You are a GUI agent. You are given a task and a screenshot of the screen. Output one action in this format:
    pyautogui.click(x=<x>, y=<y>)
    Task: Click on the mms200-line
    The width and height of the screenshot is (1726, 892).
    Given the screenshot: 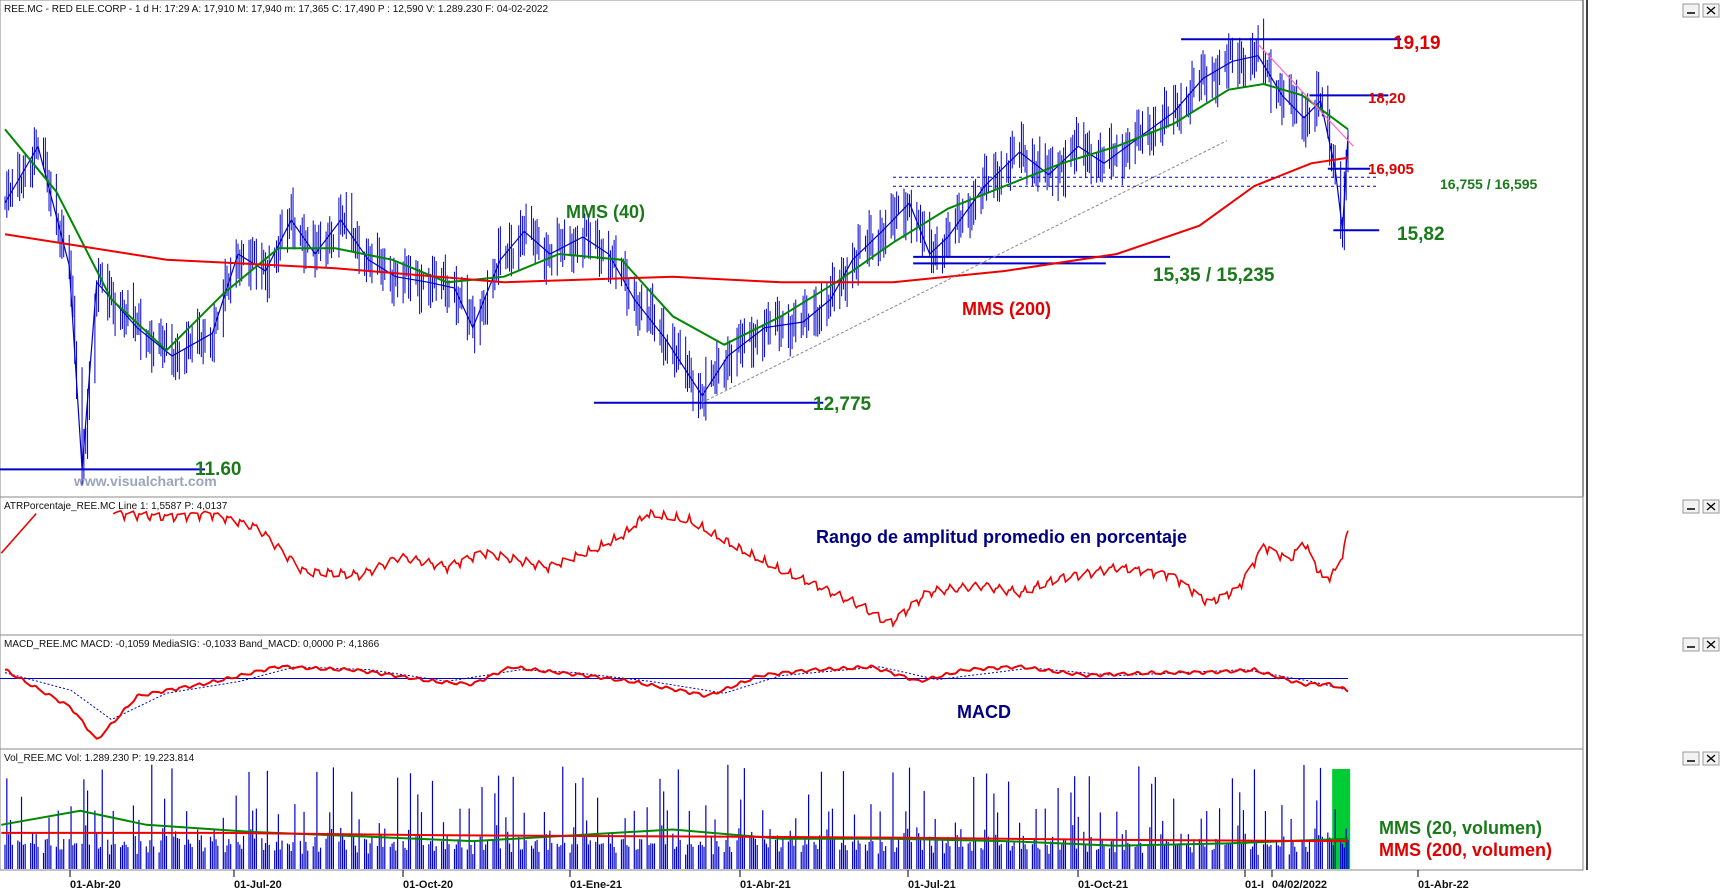 What is the action you would take?
    pyautogui.click(x=676, y=220)
    